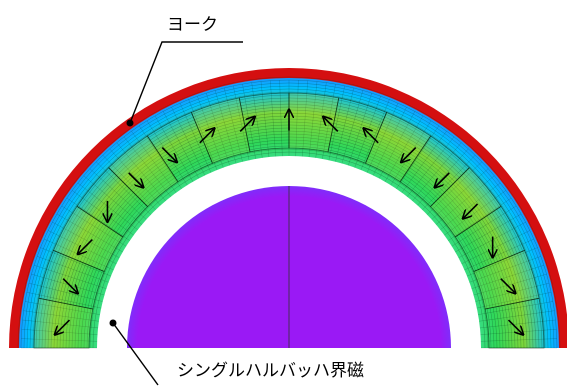  I want to click on yoke-callout-dot, so click(130, 123).